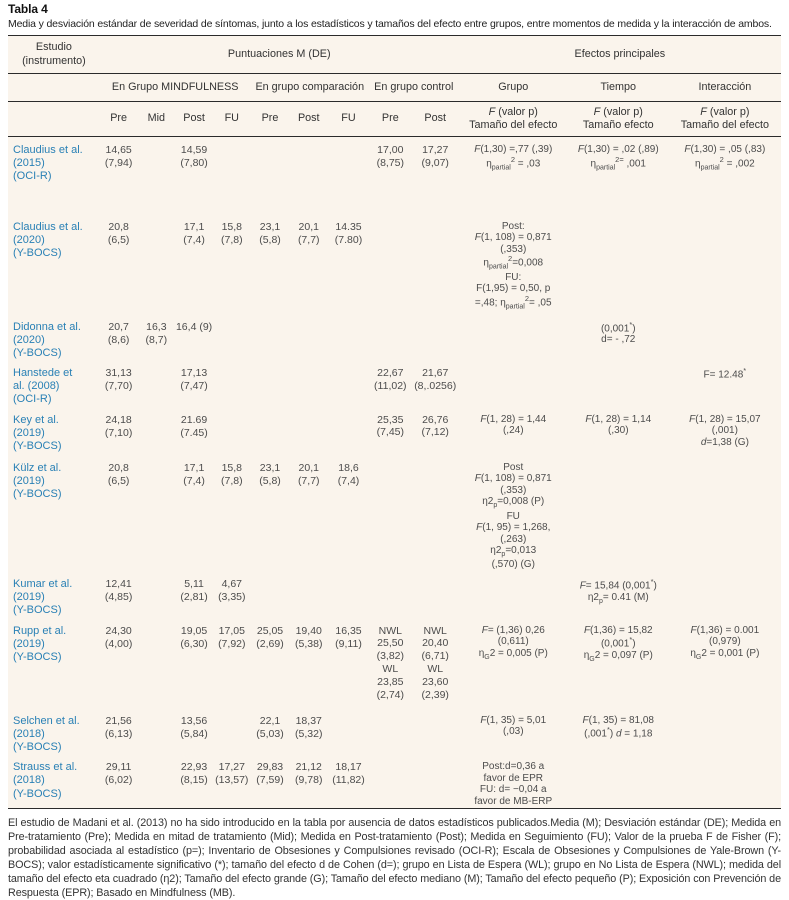 Image resolution: width=789 pixels, height=900 pixels. What do you see at coordinates (725, 642) in the screenshot?
I see `cell-effect-interaccion: F(1,36) = 0.001 (0,979) ηG2 = 0,001 (P)` at bounding box center [725, 642].